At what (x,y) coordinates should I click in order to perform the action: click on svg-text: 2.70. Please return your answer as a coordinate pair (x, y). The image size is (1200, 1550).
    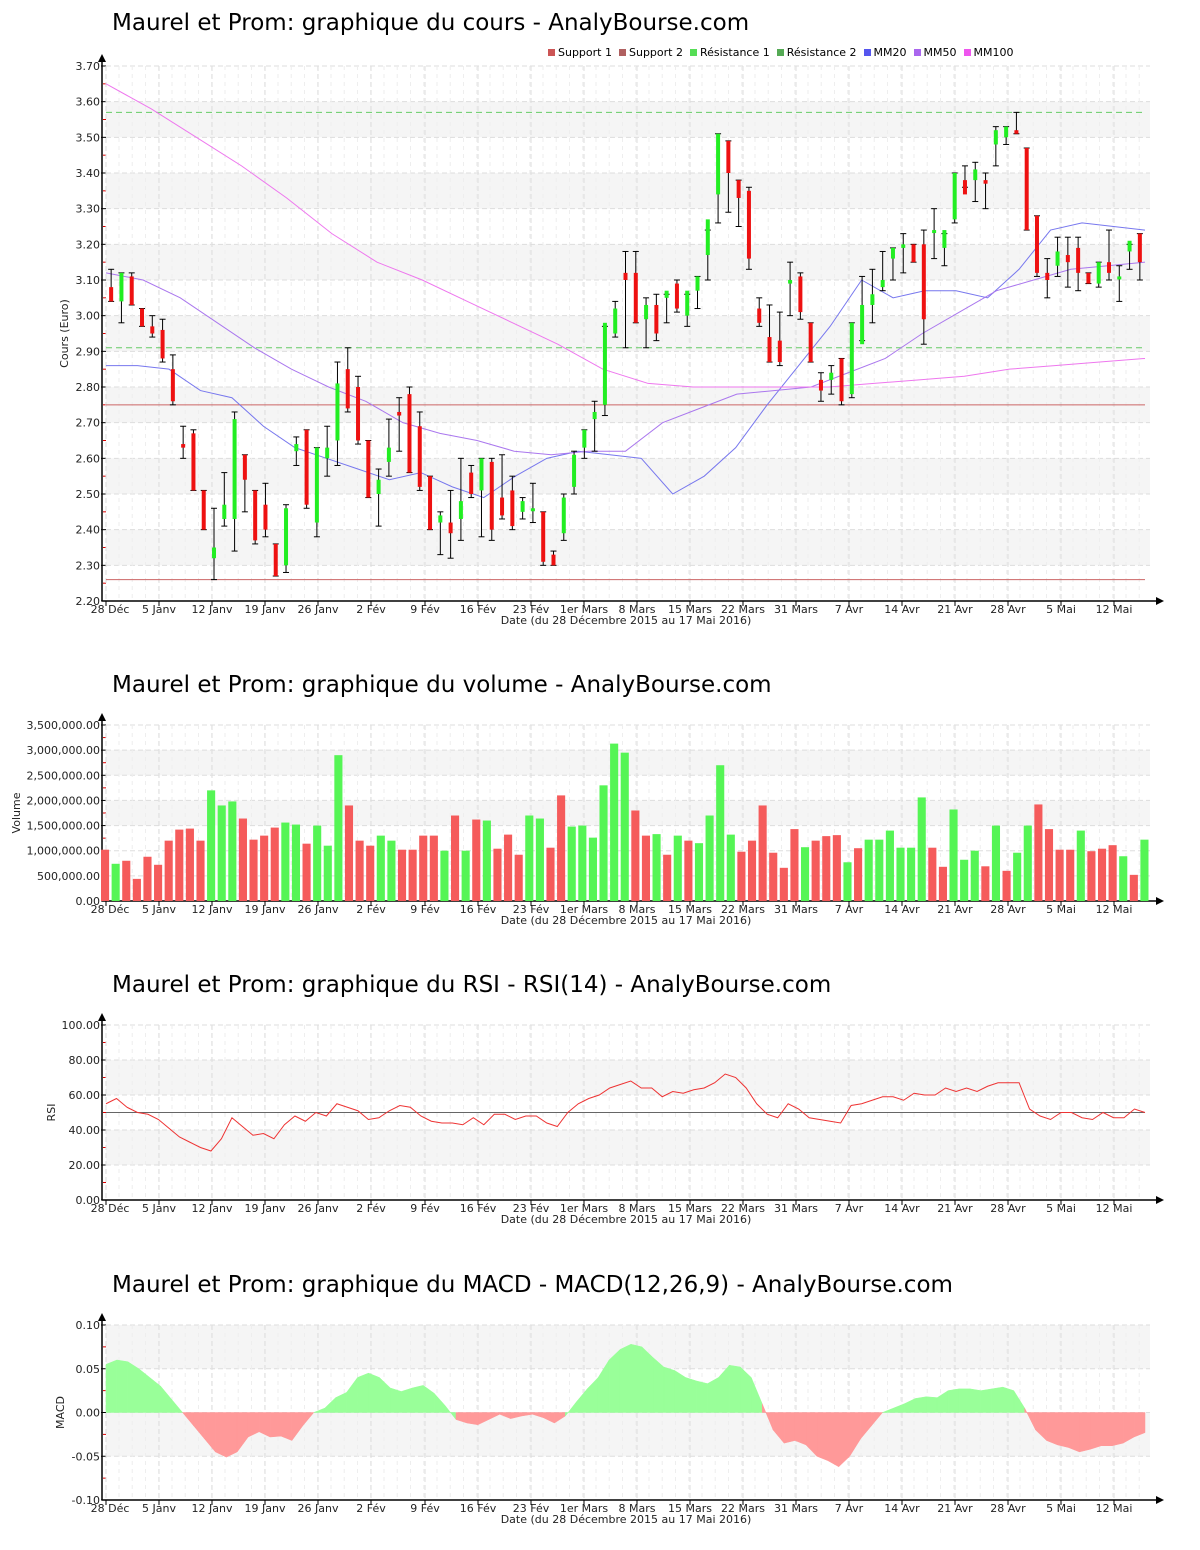
    Looking at the image, I should click on (88, 423).